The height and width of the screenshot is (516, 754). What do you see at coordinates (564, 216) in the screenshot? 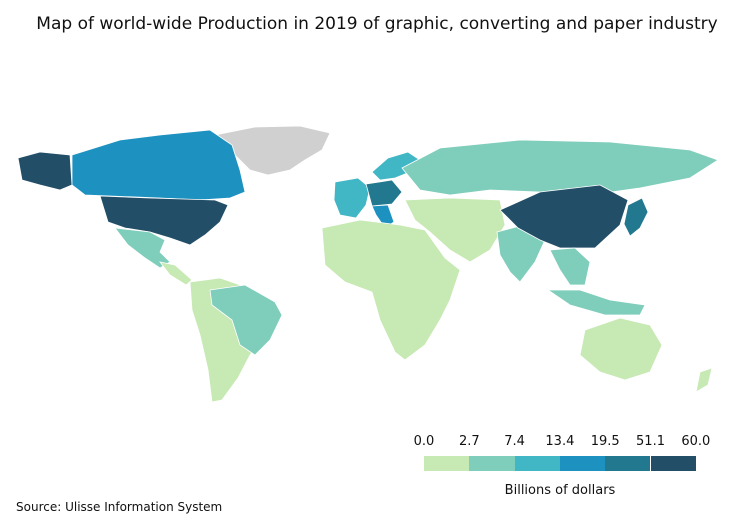
I see `region-china` at bounding box center [564, 216].